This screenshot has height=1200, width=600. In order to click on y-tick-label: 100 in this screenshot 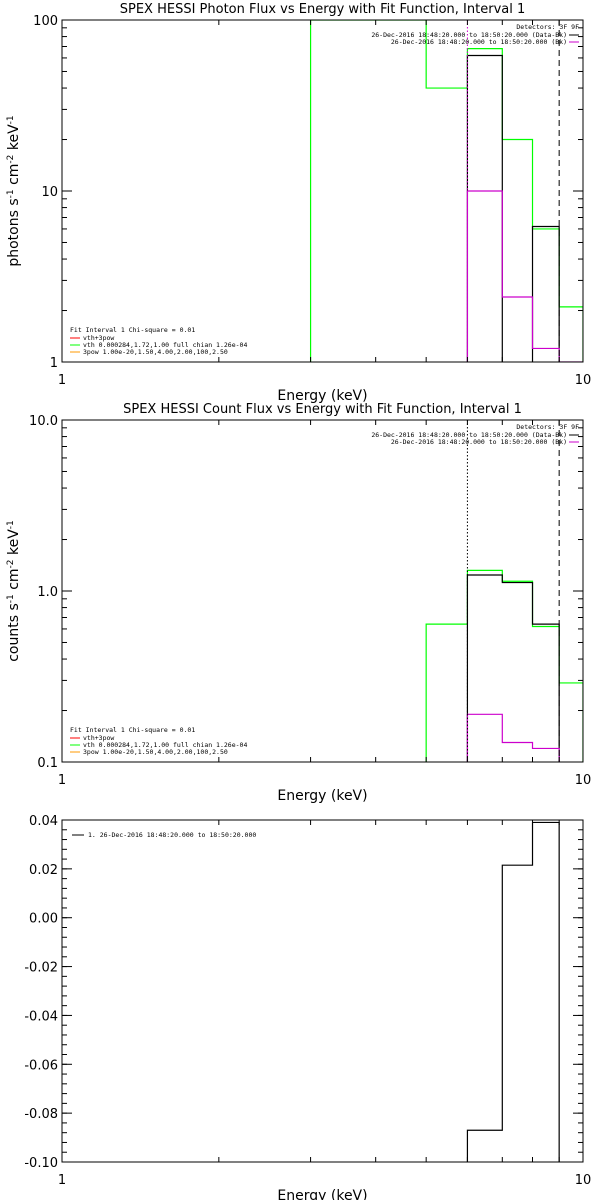, I will do `click(45, 21)`.